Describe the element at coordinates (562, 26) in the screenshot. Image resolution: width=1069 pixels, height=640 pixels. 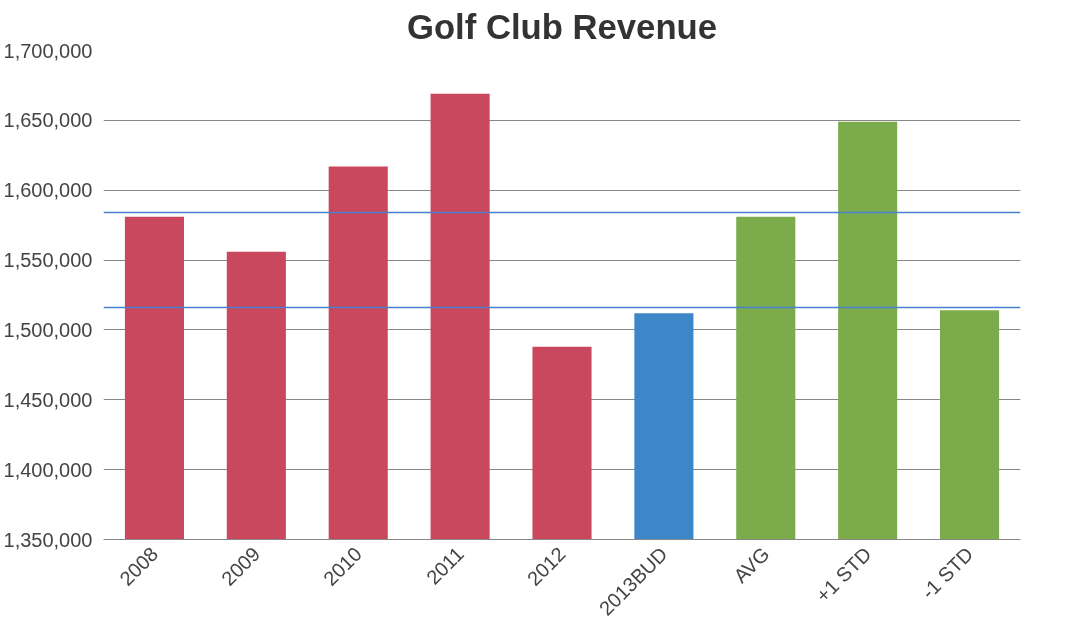
I see `chart-title: Golf Club Revenue` at that location.